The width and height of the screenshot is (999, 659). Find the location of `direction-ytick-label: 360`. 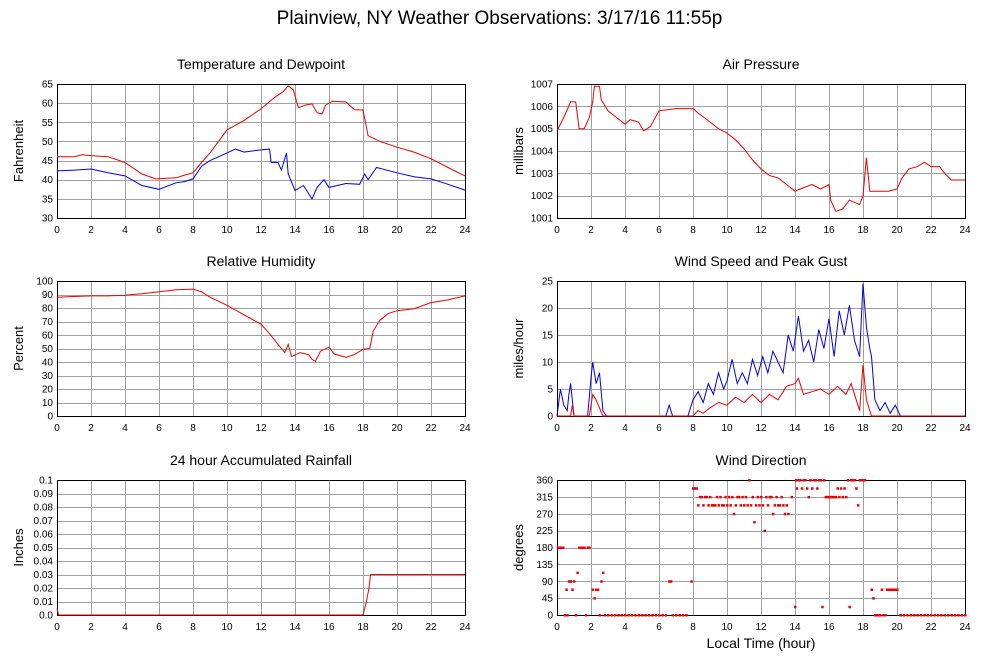

direction-ytick-label: 360 is located at coordinates (544, 481).